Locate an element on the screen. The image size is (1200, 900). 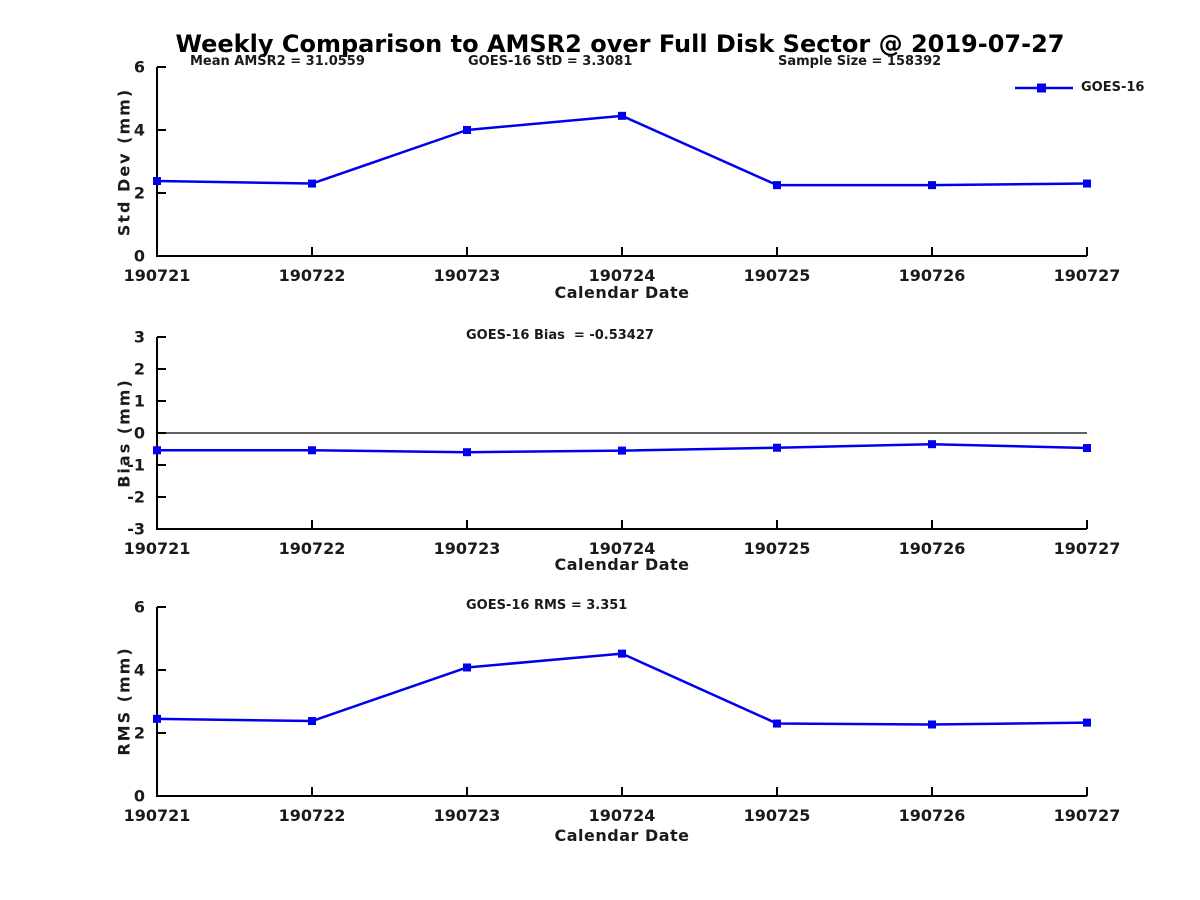
series-line-rms is located at coordinates (622, 689).